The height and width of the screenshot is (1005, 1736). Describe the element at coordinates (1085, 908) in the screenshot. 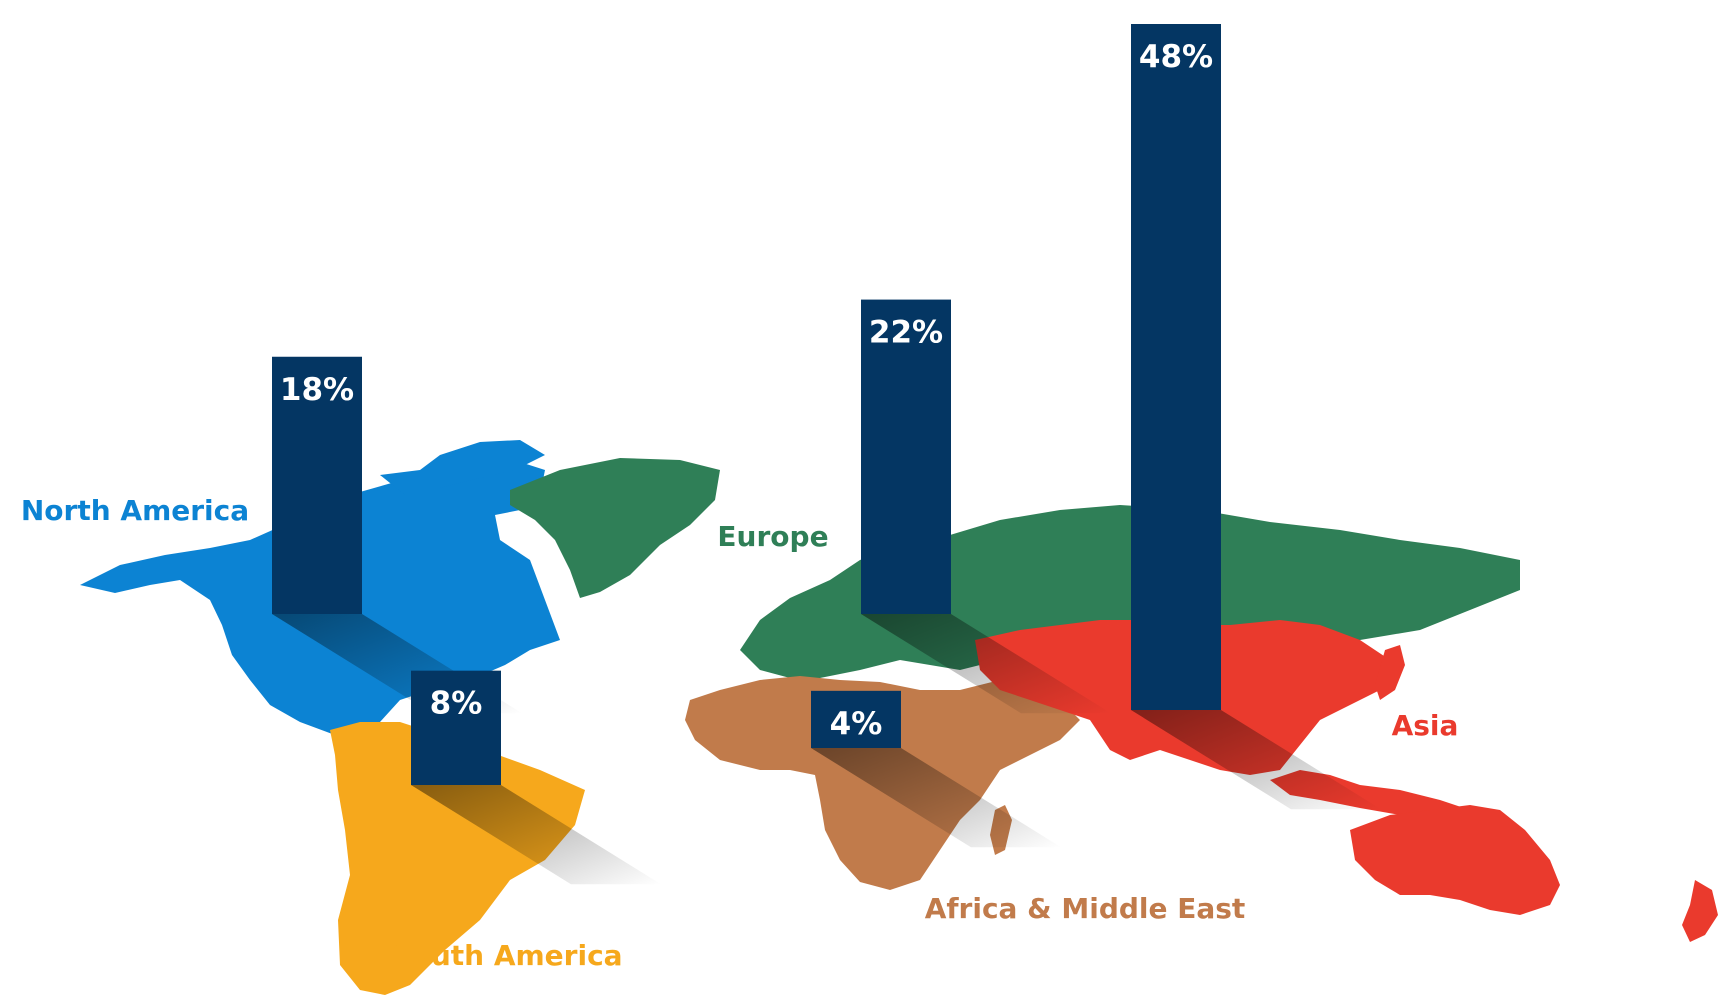

I see `category-label-africa-middle-east: Africa & Middle East` at that location.